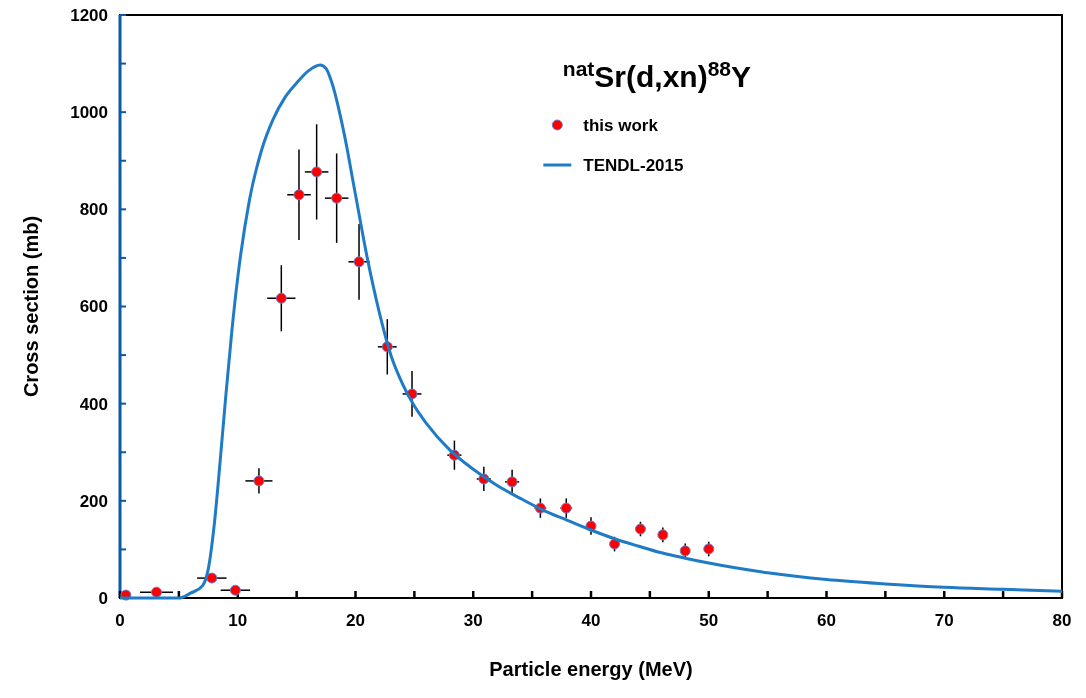 The image size is (1086, 698). Describe the element at coordinates (1062, 620) in the screenshot. I see `x-tick-label: 80` at that location.